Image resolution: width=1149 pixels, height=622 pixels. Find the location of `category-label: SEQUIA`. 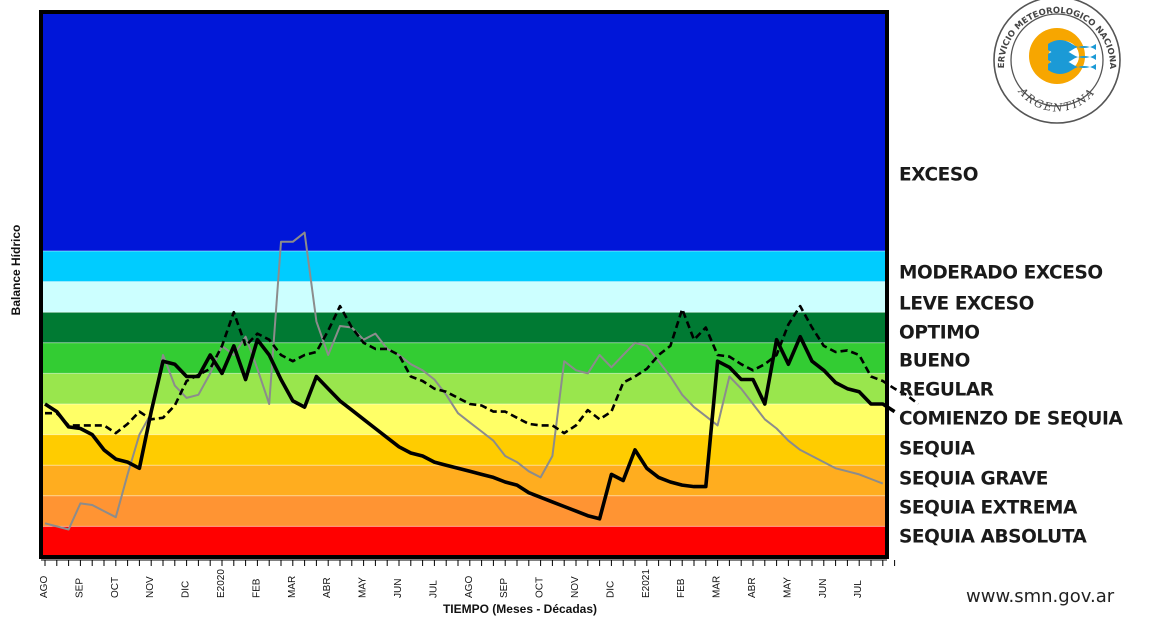

category-label: SEQUIA is located at coordinates (937, 449).